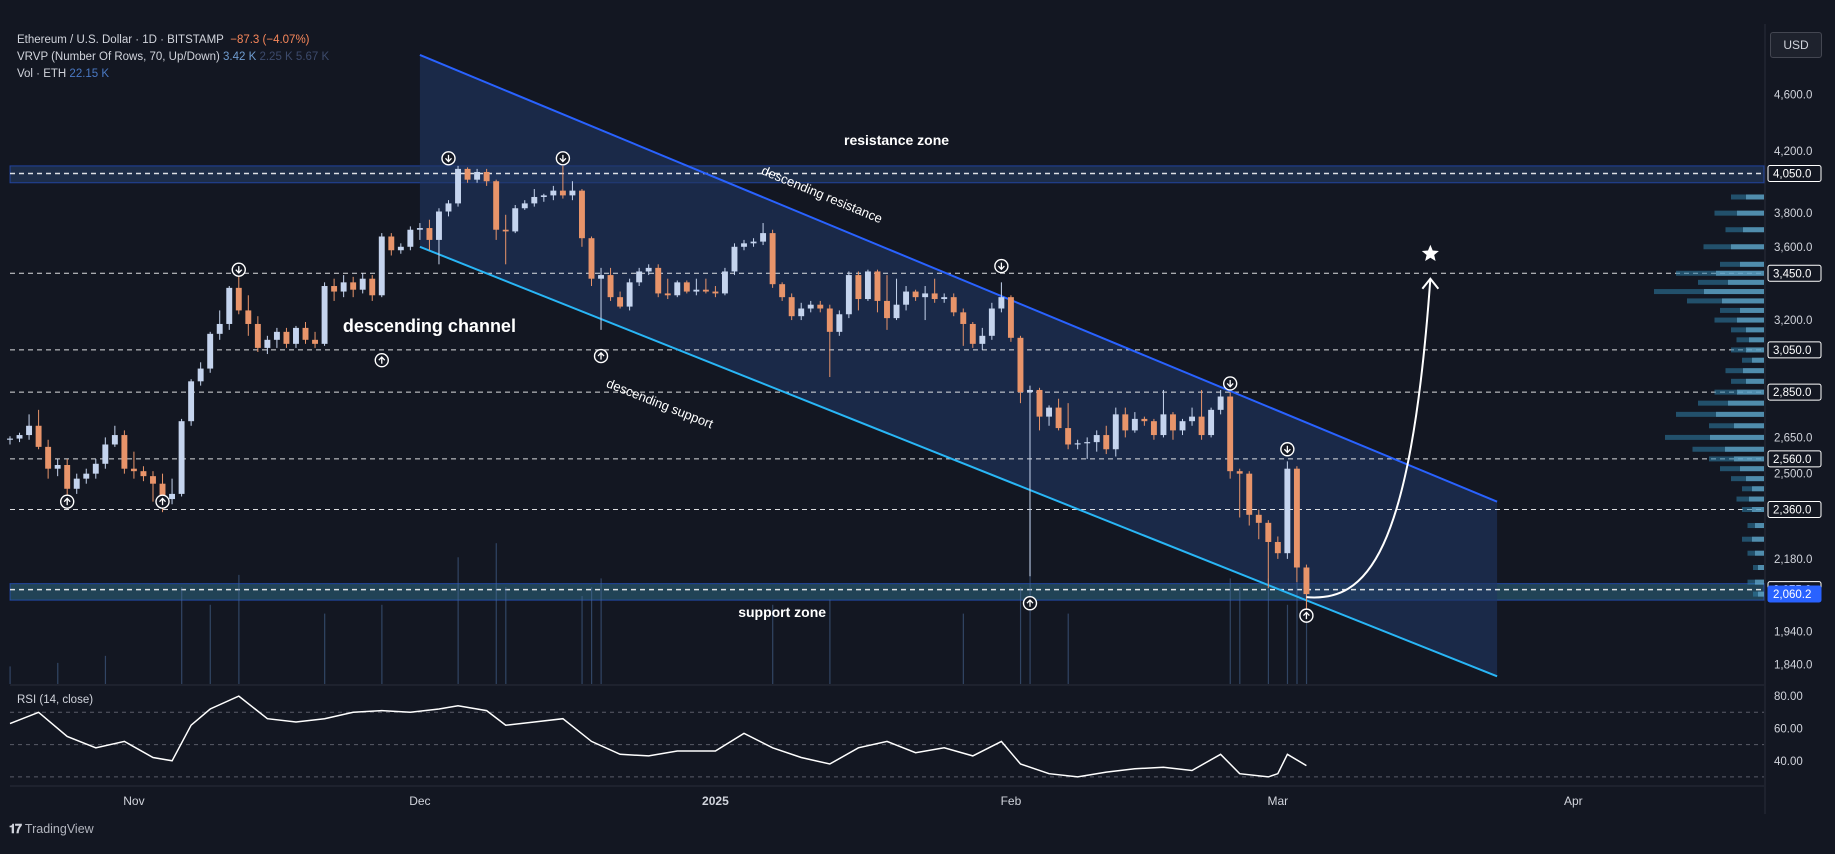 The width and height of the screenshot is (1835, 854). I want to click on tradingview-logo: 𝟏𝟕 TradingView, so click(51, 829).